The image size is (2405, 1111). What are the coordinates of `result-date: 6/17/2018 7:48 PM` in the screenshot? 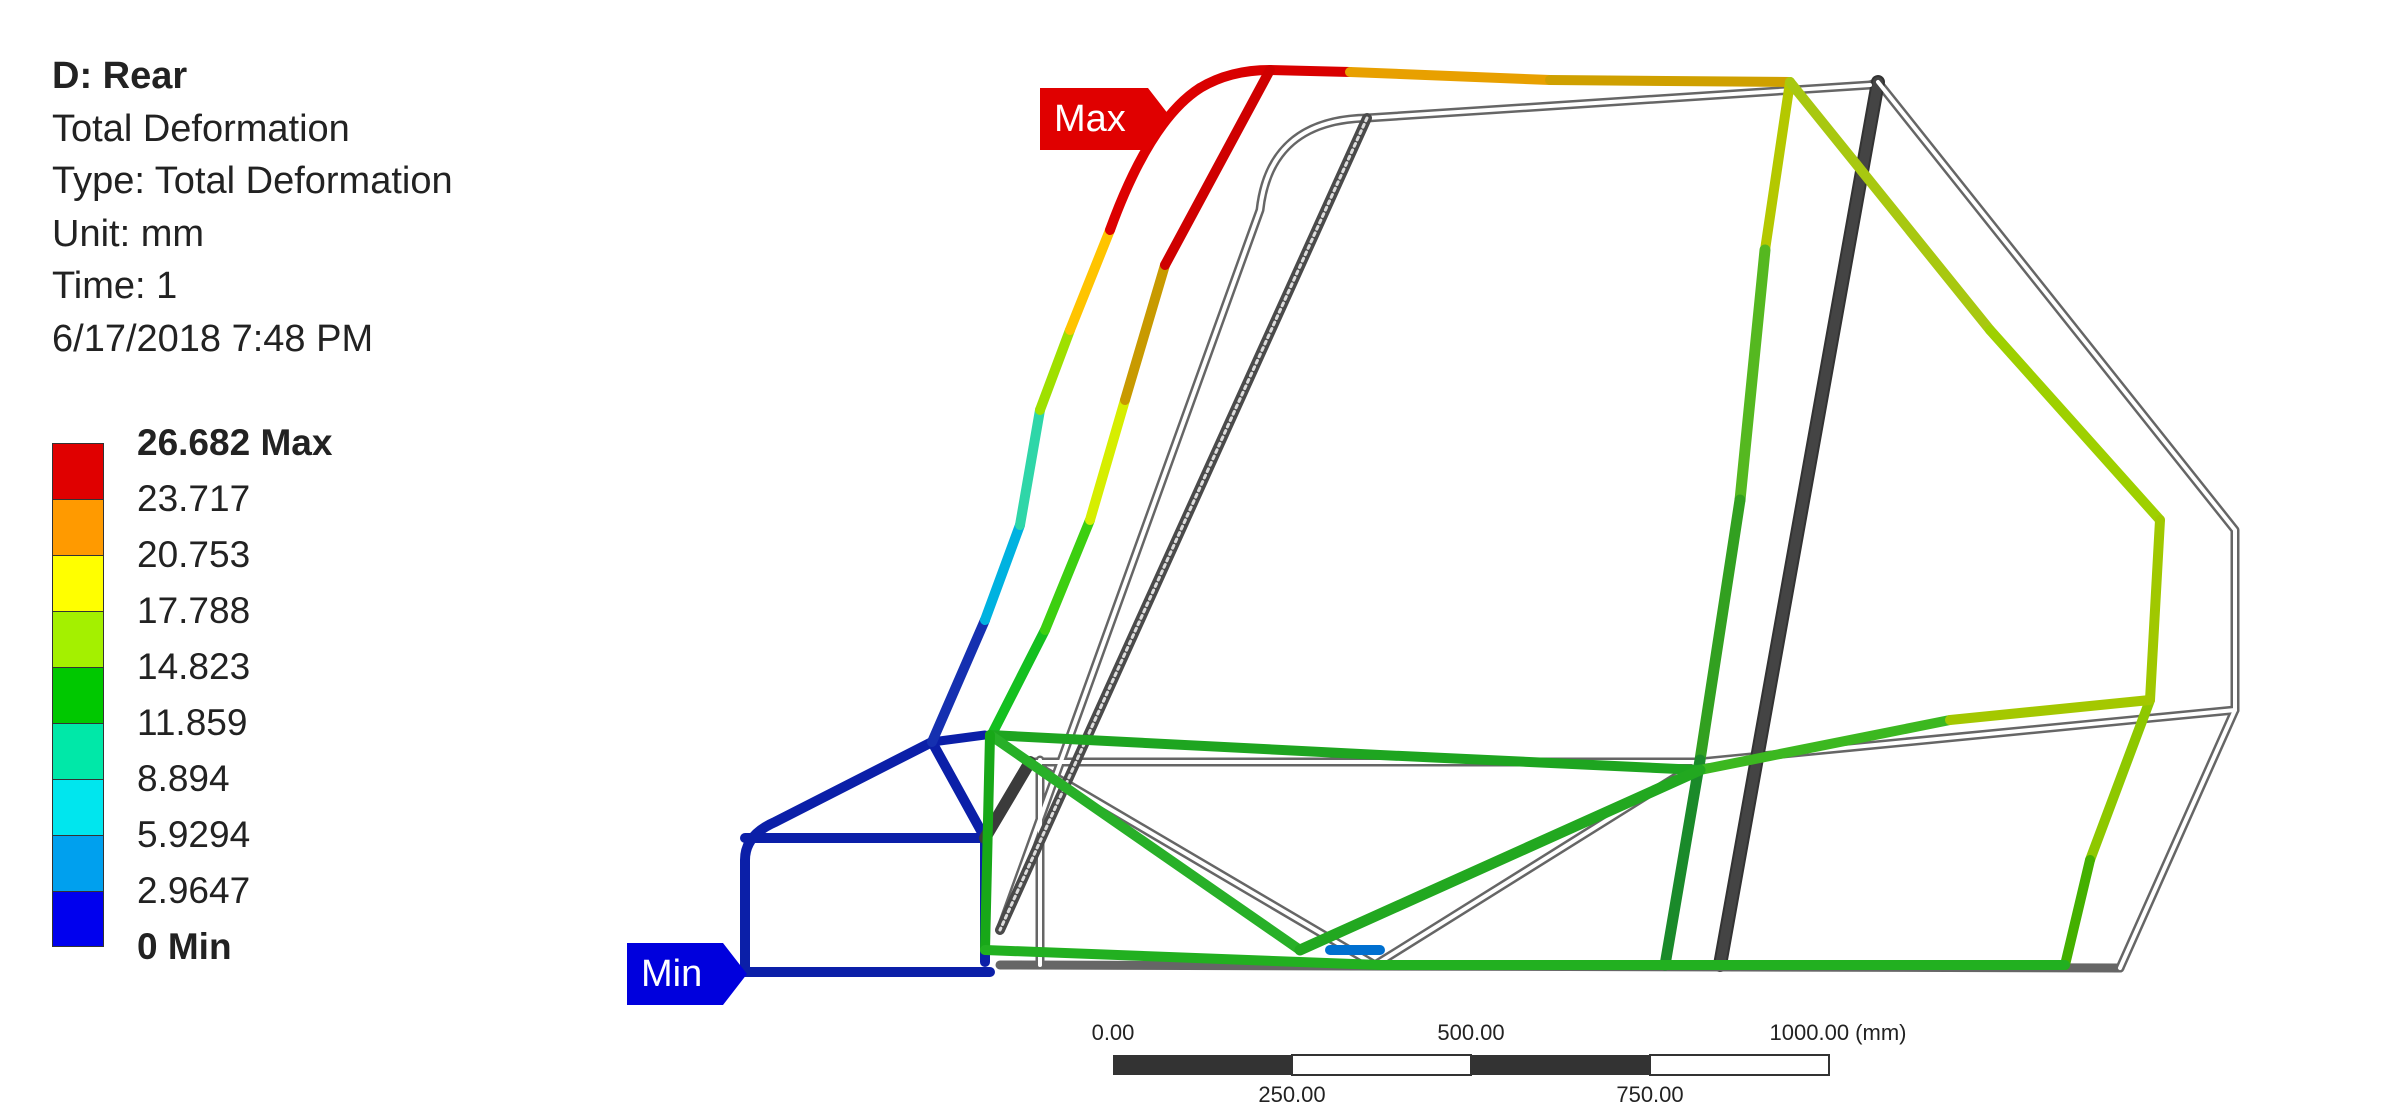 It's located at (213, 338).